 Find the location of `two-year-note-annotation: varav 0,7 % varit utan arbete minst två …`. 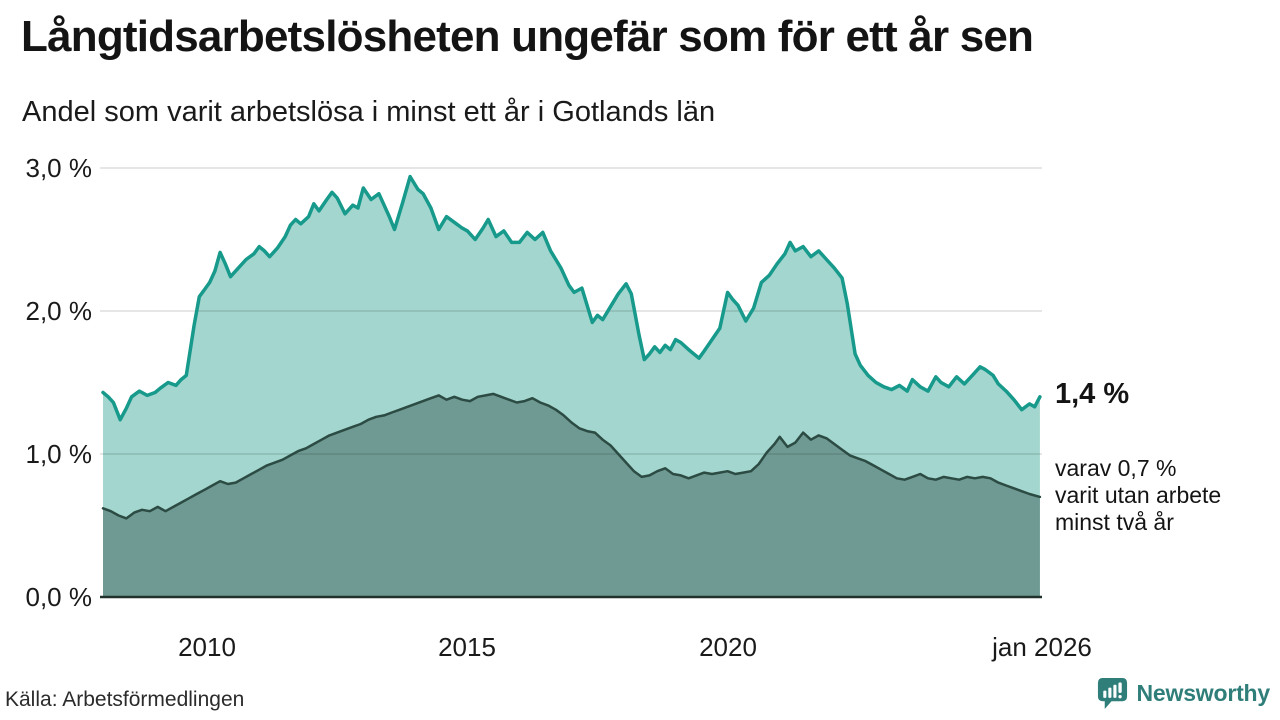

two-year-note-annotation: varav 0,7 % varit utan arbete minst två … is located at coordinates (1138, 495).